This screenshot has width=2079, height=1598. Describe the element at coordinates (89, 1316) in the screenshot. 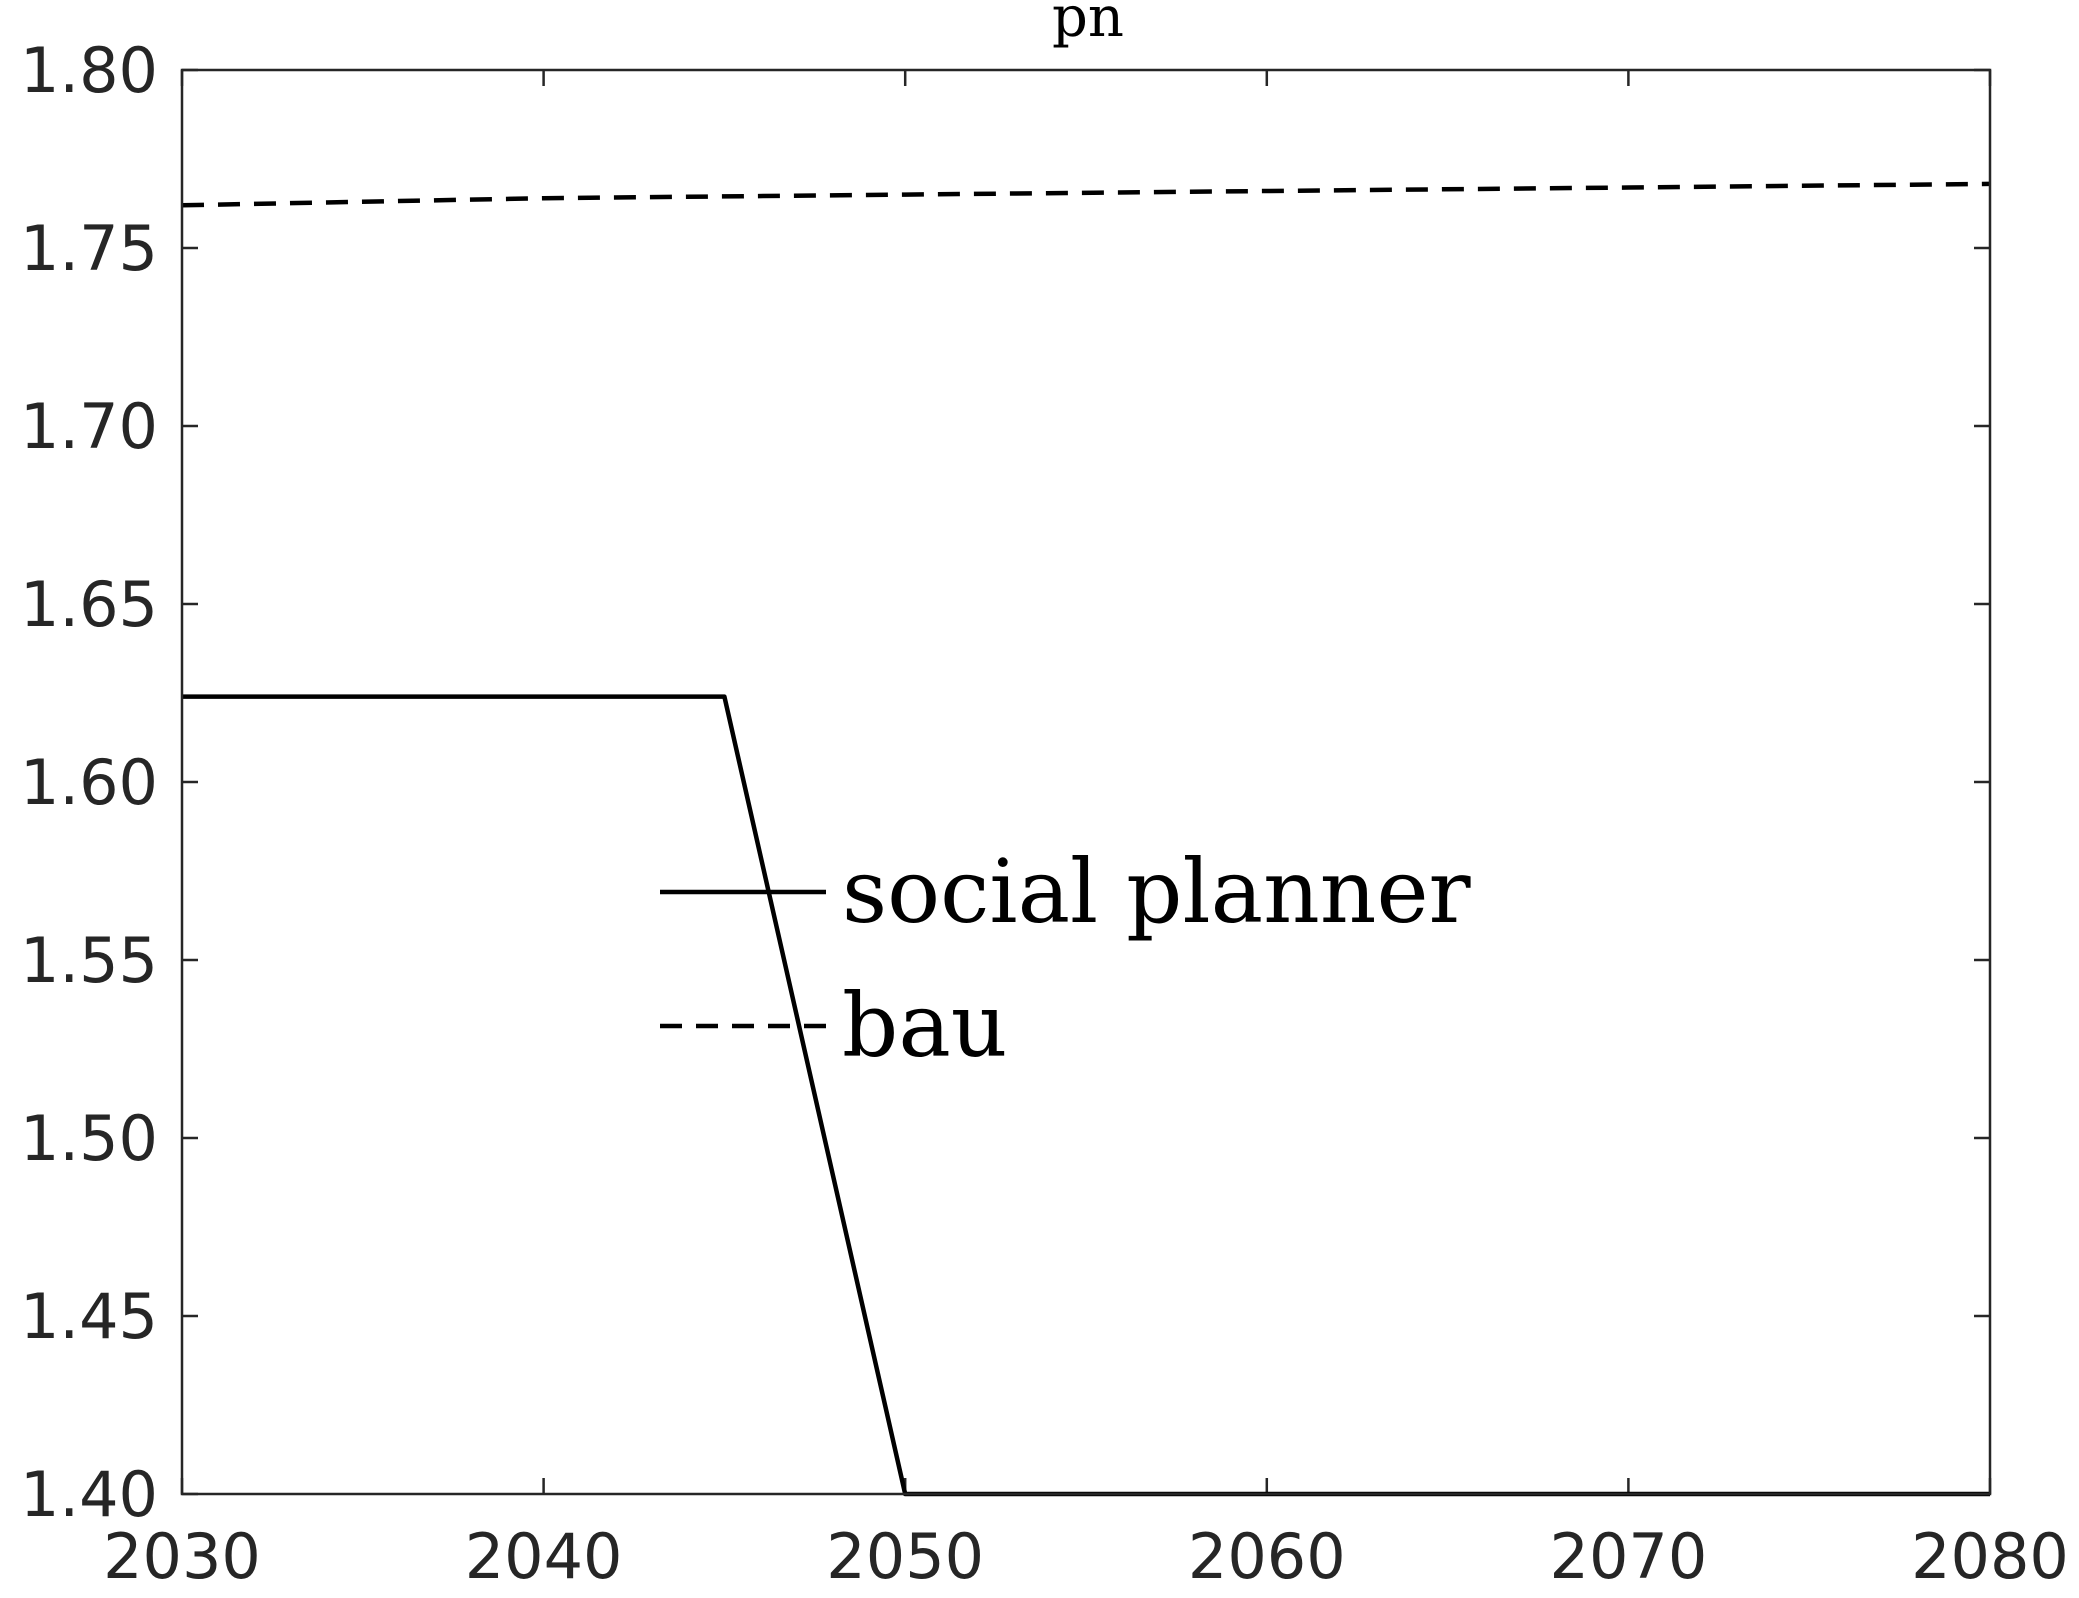

I see `y-tick-label: 1.45` at that location.